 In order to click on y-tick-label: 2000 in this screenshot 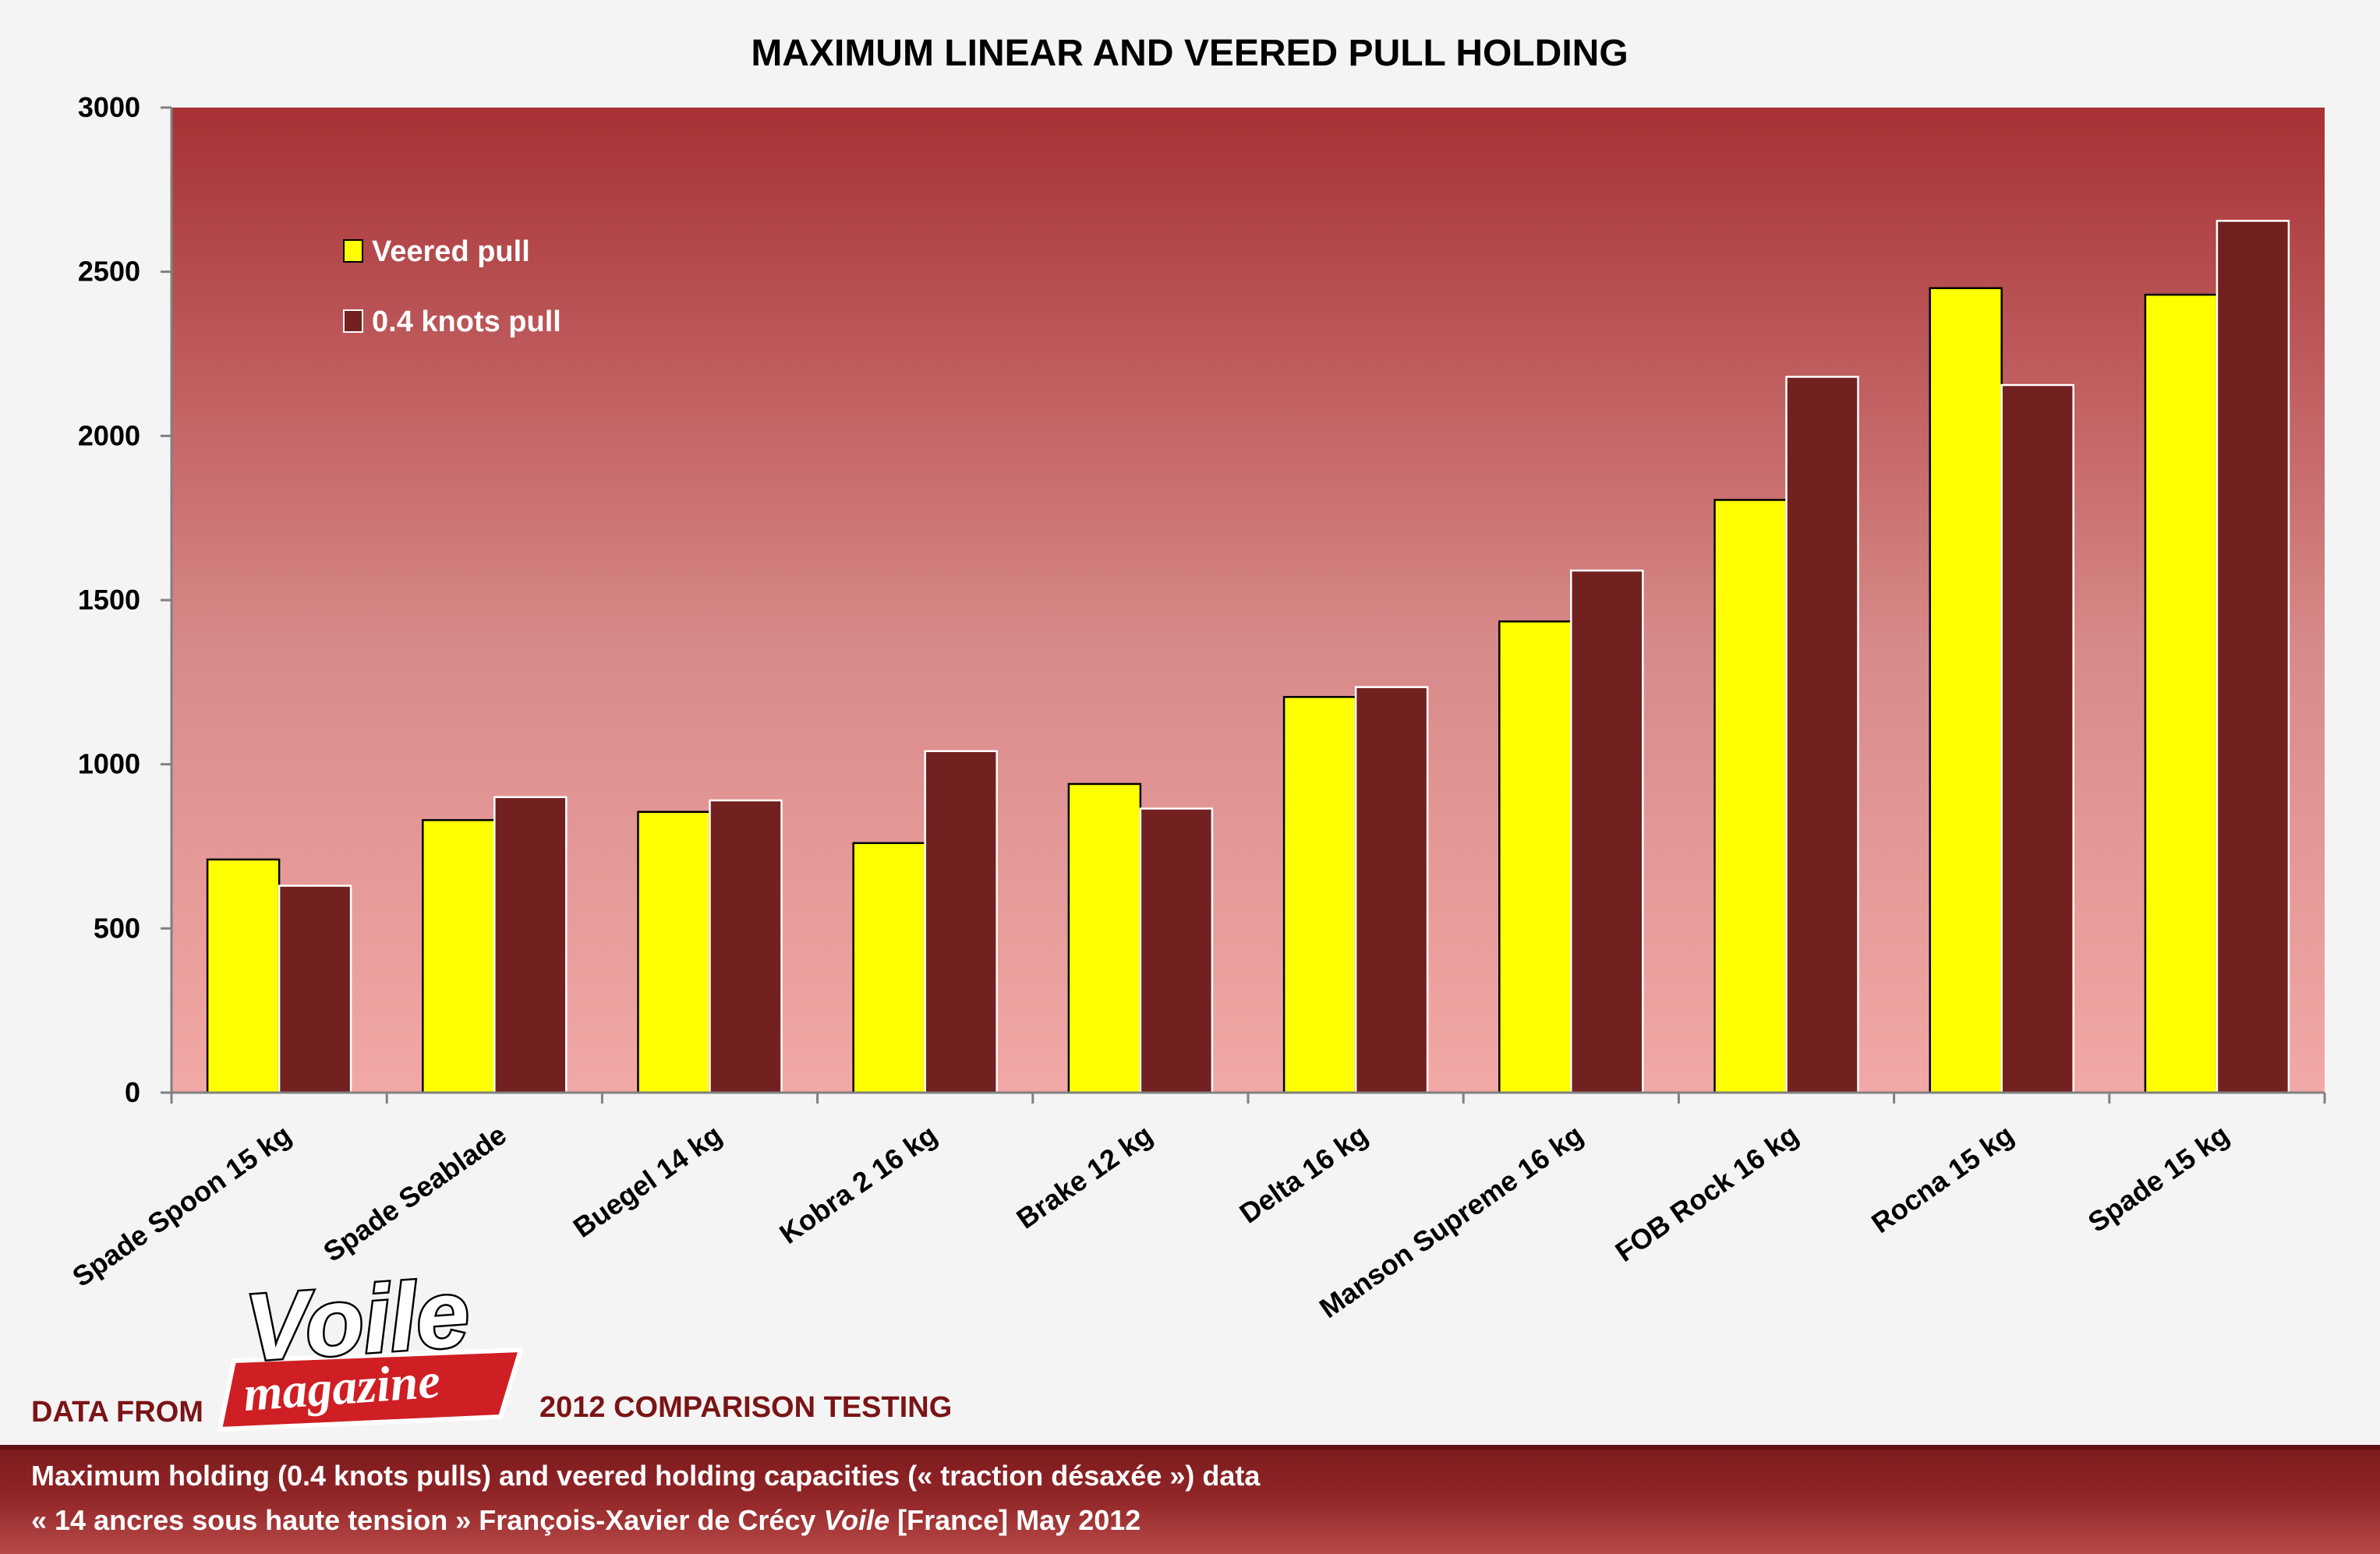, I will do `click(109, 435)`.